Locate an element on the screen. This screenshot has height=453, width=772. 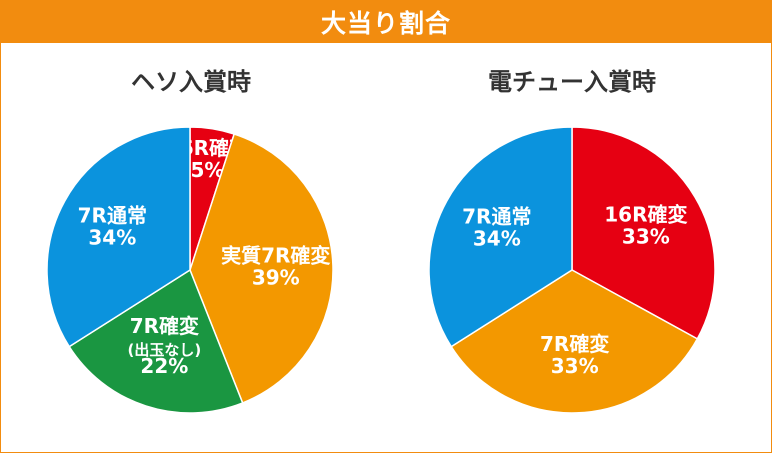
pie1-label-2-0: 7R通常 is located at coordinates (496, 217).